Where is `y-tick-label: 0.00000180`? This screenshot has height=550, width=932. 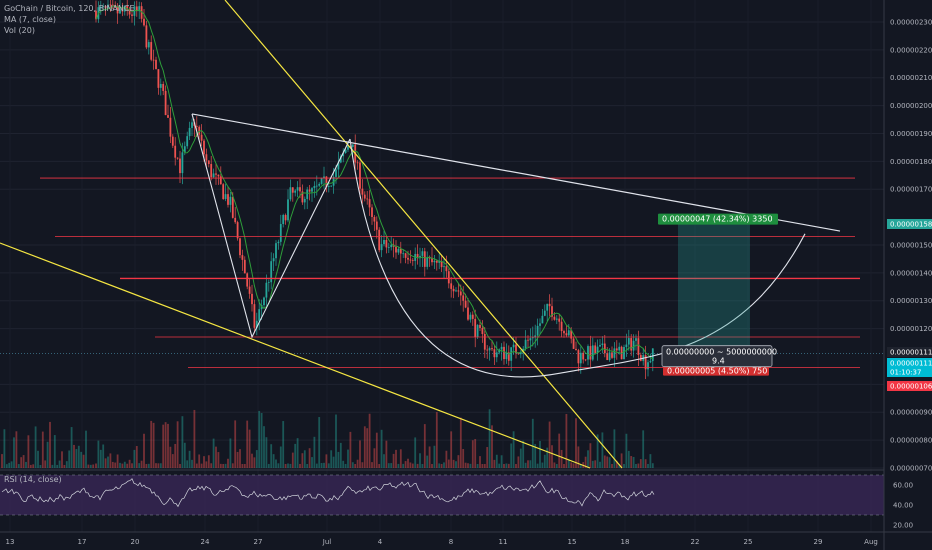 y-tick-label: 0.00000180 is located at coordinates (911, 162).